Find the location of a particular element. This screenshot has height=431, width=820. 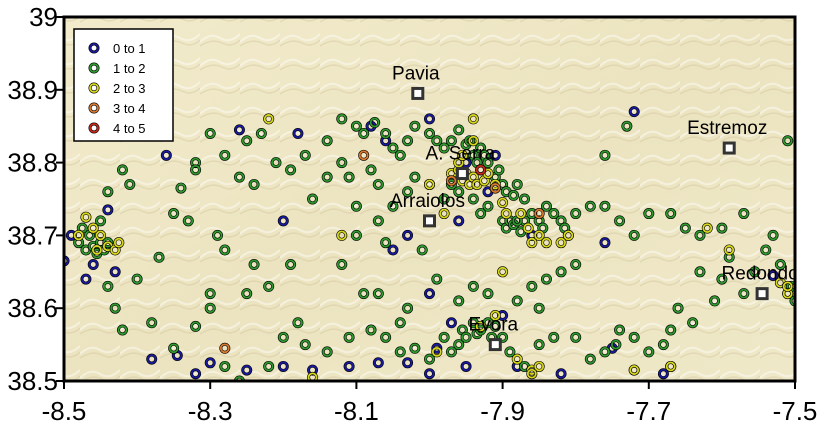

town-label: Arraiolos is located at coordinates (427, 201).